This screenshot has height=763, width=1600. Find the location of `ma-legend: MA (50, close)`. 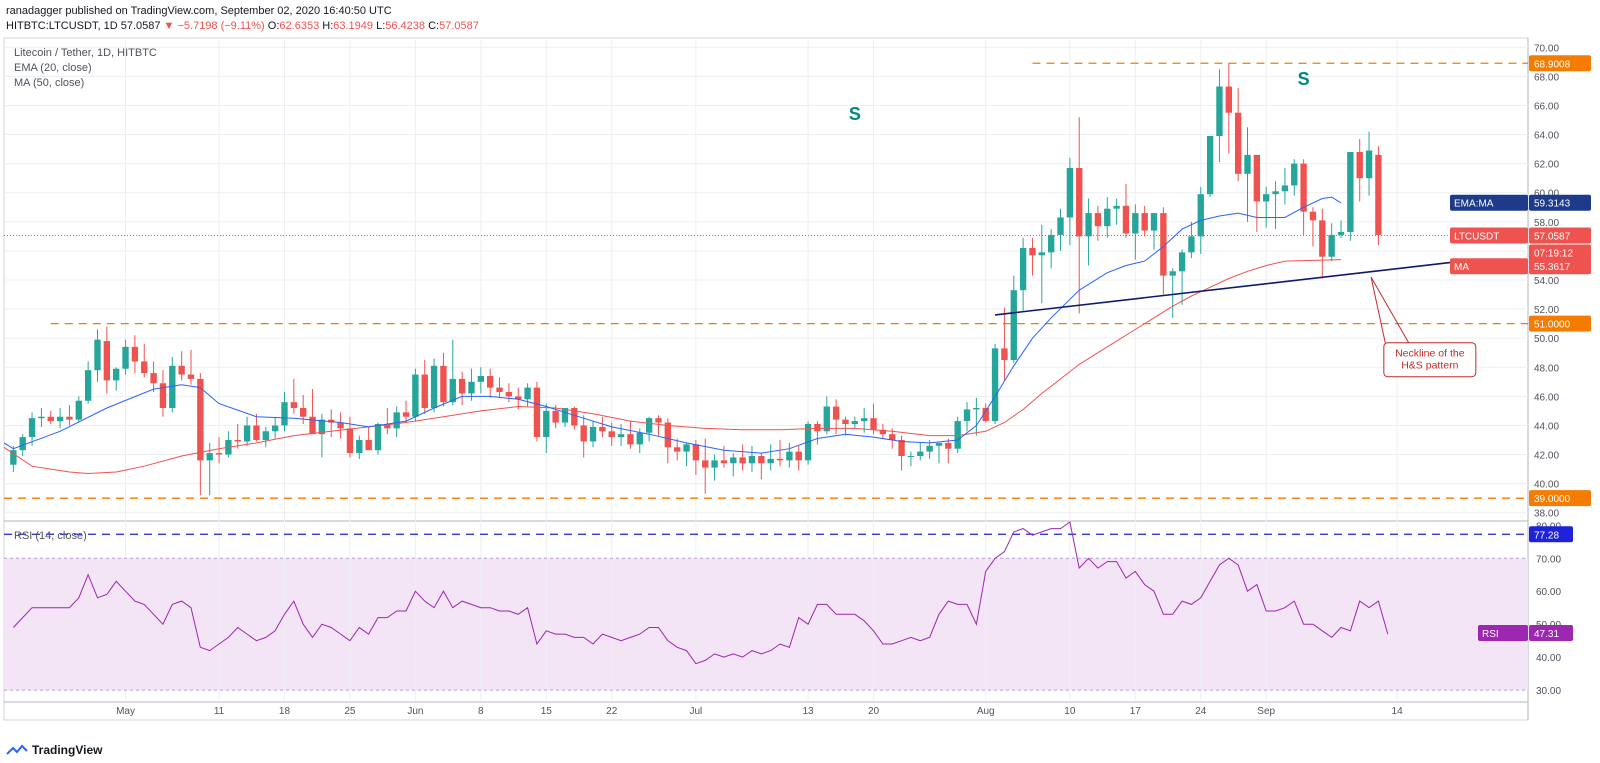

ma-legend: MA (50, close) is located at coordinates (49, 83).